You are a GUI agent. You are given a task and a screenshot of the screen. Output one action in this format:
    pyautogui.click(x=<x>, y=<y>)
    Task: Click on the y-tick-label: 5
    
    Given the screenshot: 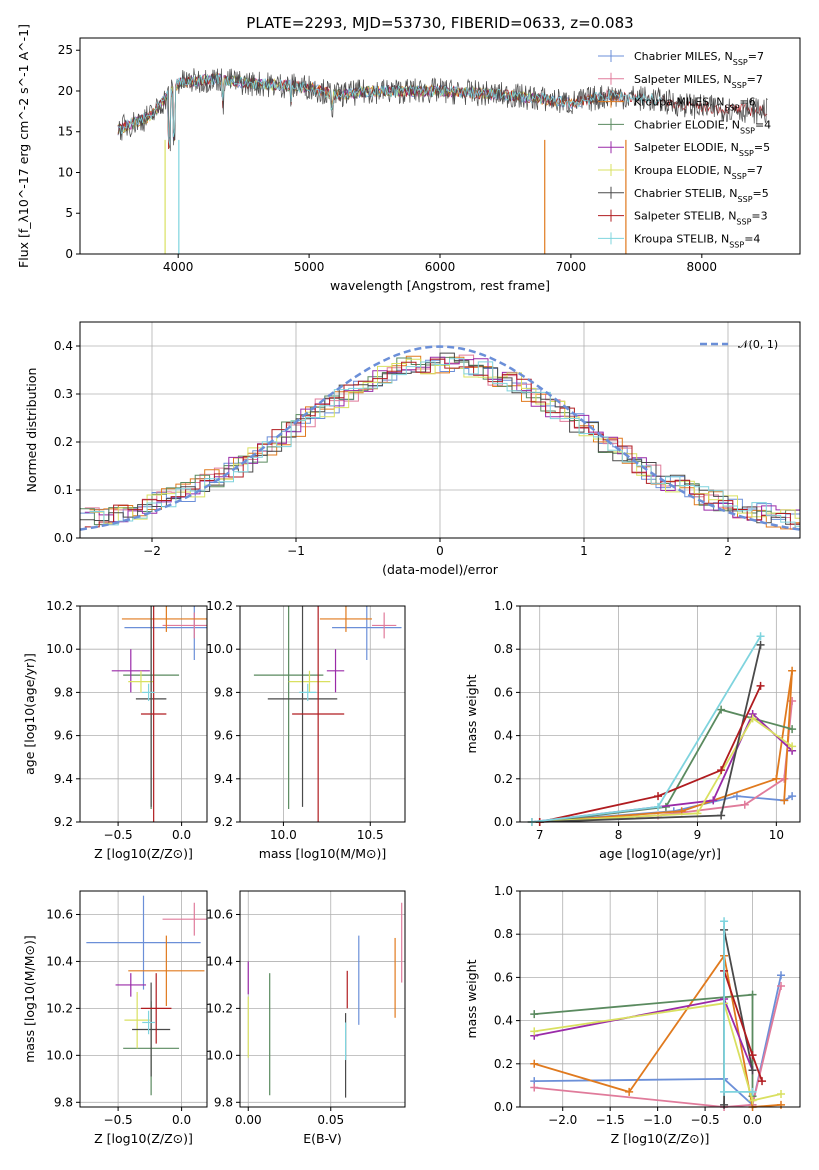 What is the action you would take?
    pyautogui.click(x=69, y=213)
    